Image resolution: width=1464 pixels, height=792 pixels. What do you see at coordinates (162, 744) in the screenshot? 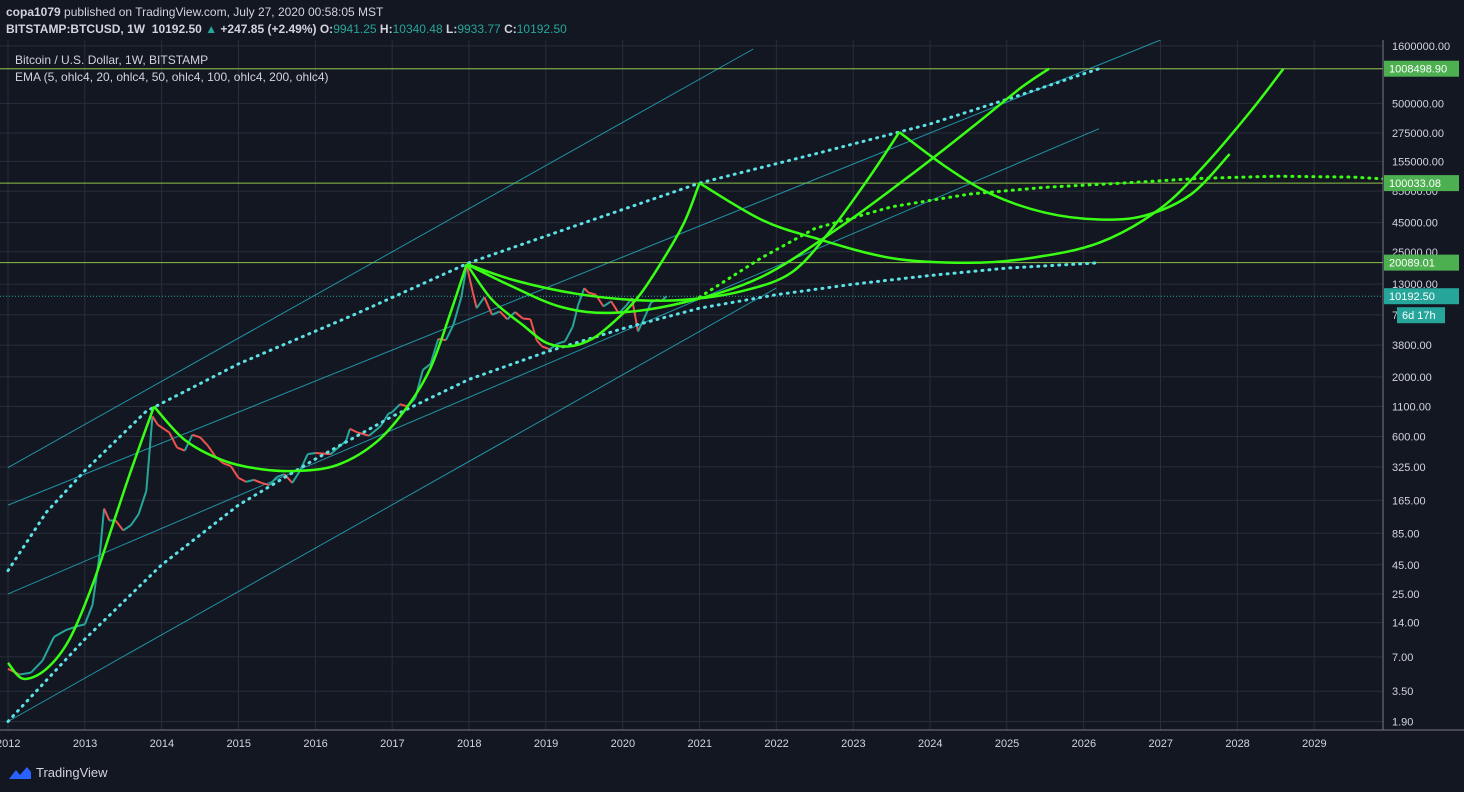
I see `x-tick-label: 2014` at bounding box center [162, 744].